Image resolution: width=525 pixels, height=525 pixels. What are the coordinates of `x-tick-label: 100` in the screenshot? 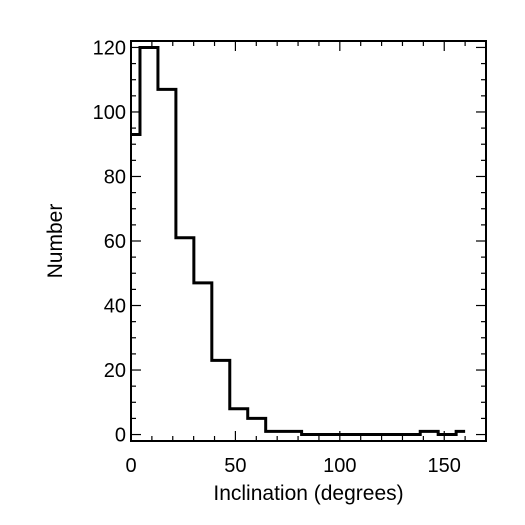 It's located at (339, 466).